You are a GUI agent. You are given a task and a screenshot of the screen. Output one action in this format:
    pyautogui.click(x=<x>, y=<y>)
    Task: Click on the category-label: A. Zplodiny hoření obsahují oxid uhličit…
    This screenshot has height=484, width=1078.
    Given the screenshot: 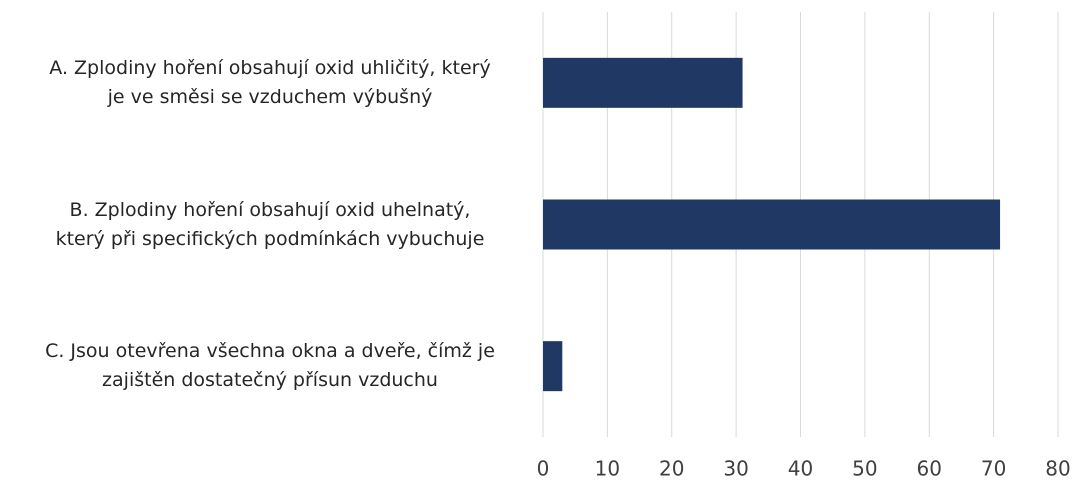 What is the action you would take?
    pyautogui.click(x=270, y=82)
    